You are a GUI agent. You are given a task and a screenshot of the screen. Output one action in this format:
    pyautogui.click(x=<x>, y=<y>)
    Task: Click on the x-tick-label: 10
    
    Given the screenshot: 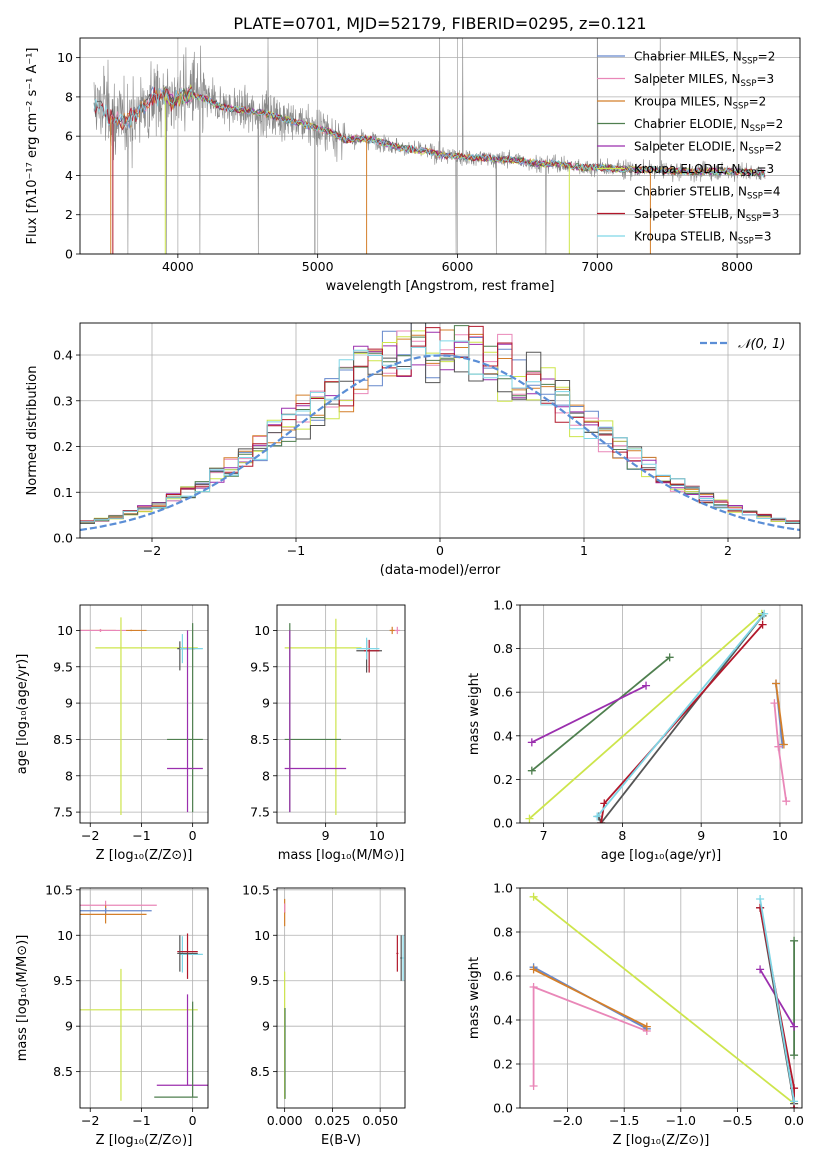 What is the action you would take?
    pyautogui.click(x=377, y=835)
    